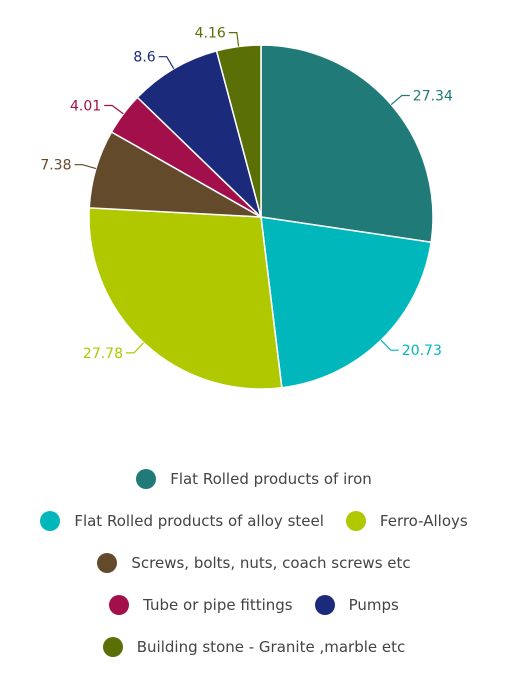  What do you see at coordinates (234, 39) in the screenshot?
I see `leader-line-building-stone` at bounding box center [234, 39].